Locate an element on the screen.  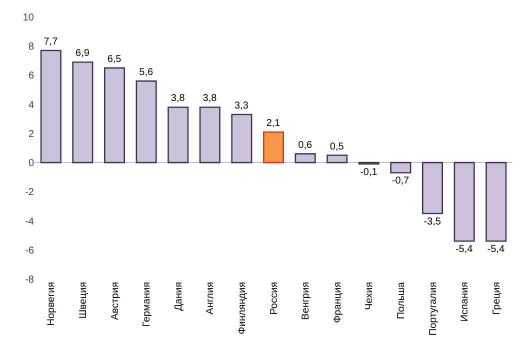
y-tick-label: -4 is located at coordinates (29, 222).